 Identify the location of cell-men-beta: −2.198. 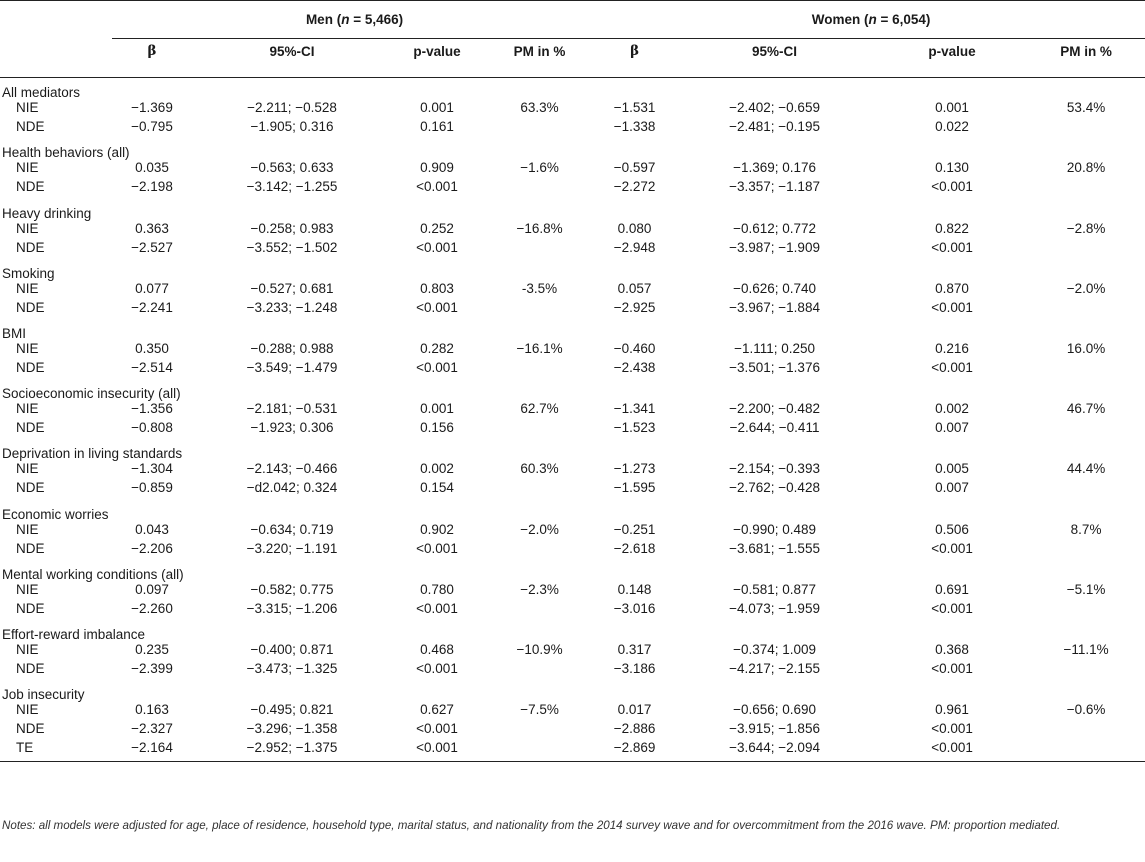
(152, 187).